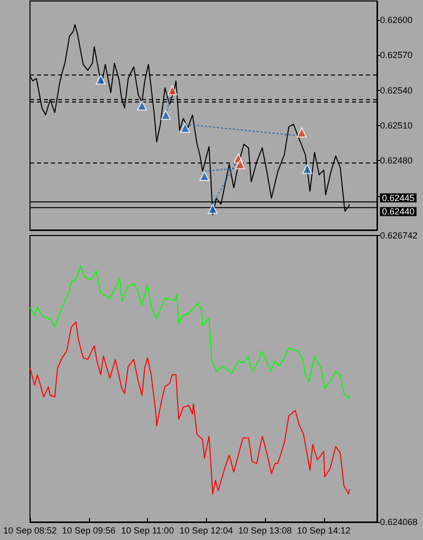  Describe the element at coordinates (206, 531) in the screenshot. I see `x-tick-label: 10 Sep 12:04` at that location.